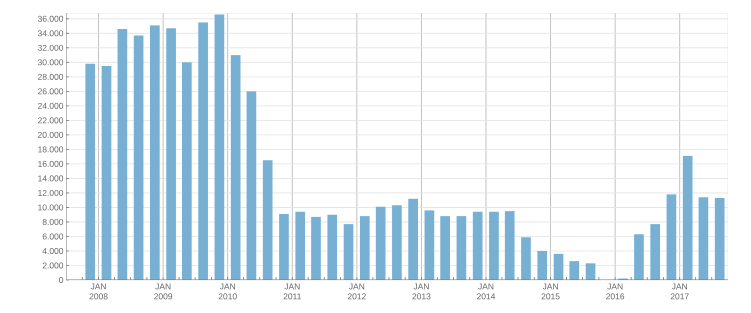  I want to click on y-tick-label: 24.000, so click(51, 105).